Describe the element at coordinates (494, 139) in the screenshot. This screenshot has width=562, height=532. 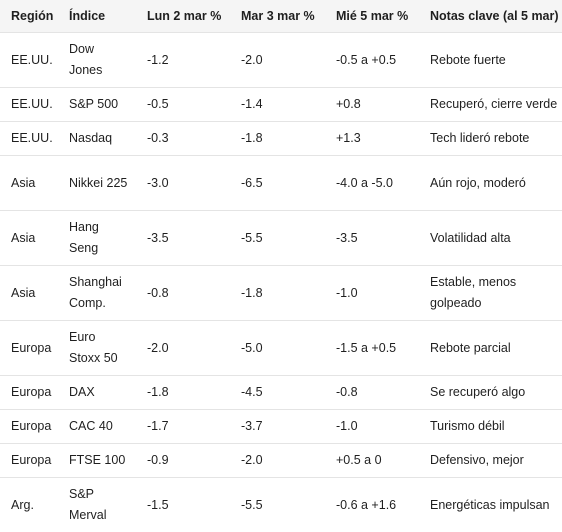
I see `cell-notes: Tech lideró rebote` at that location.